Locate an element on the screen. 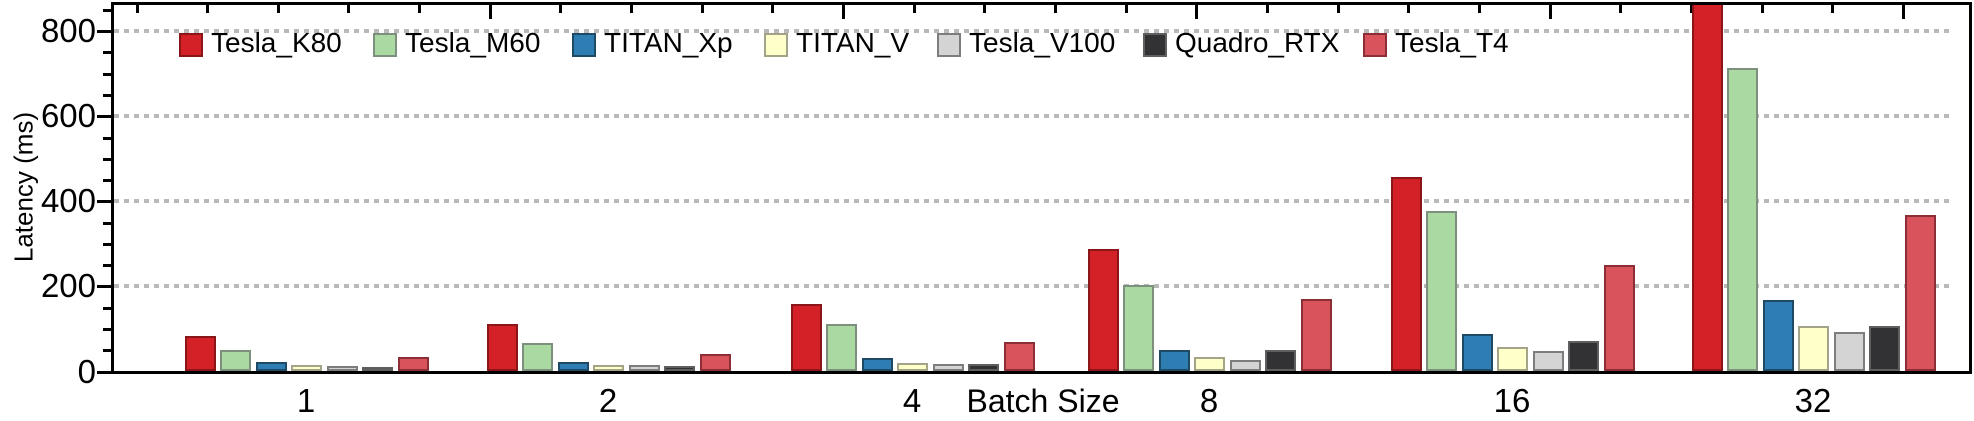 This screenshot has width=1974, height=421. legend-swatch-titan_v is located at coordinates (776, 45).